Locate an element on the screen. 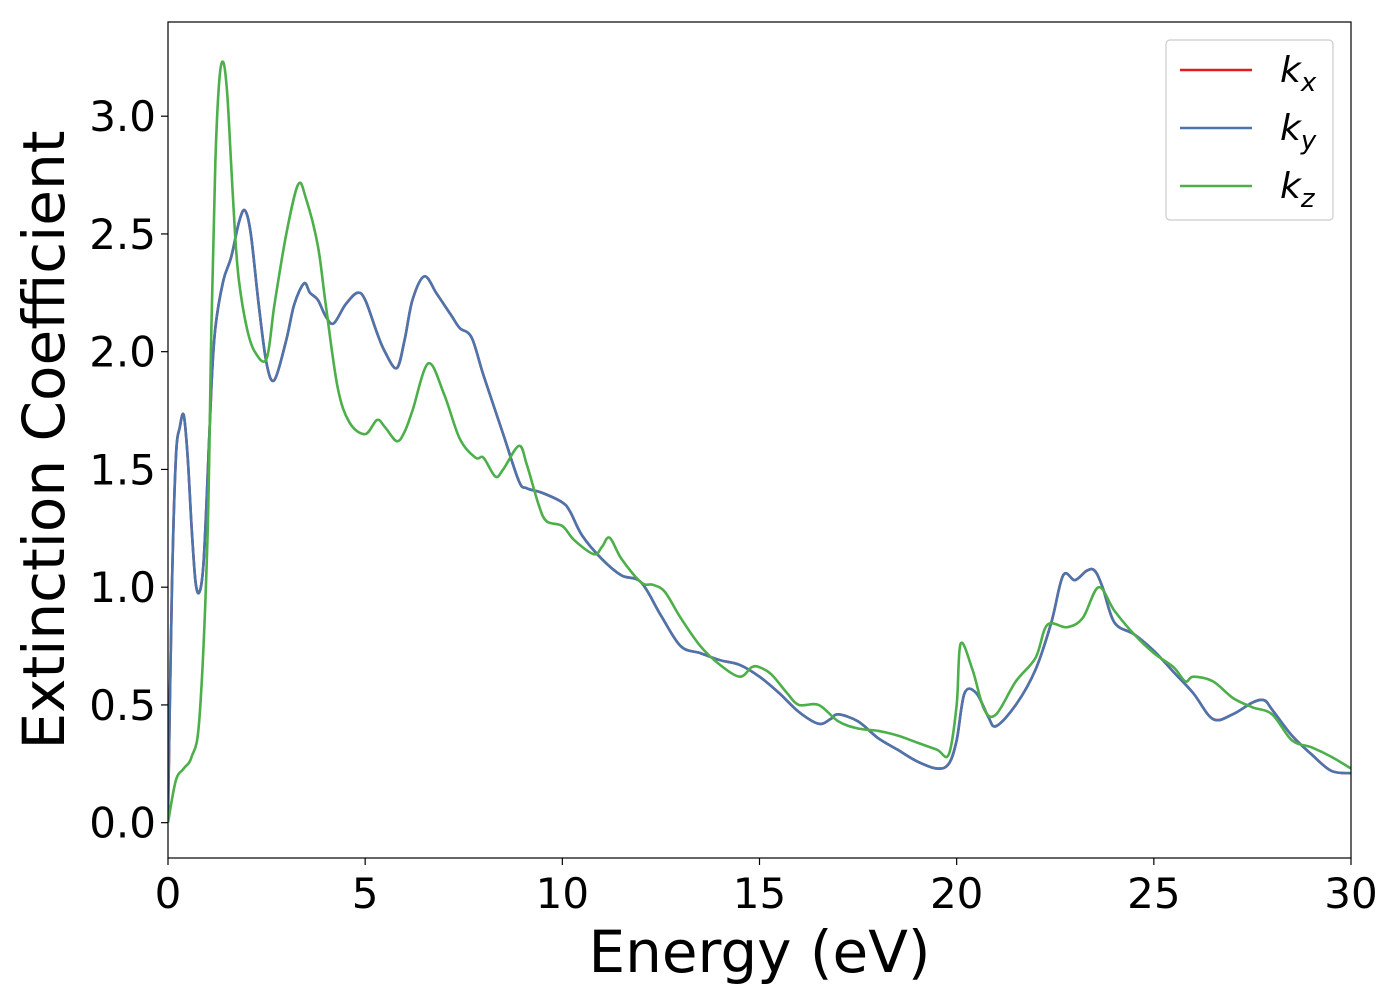 This screenshot has width=1400, height=1000. legend: kx ky kz is located at coordinates (1249, 130).